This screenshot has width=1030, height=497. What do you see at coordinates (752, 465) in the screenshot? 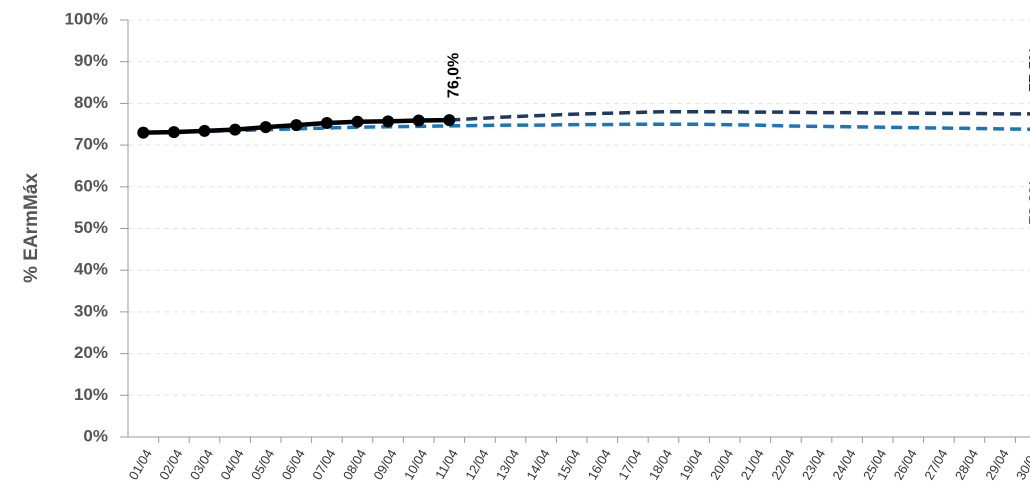
I see `x-tick-label: 21/04` at bounding box center [752, 465].